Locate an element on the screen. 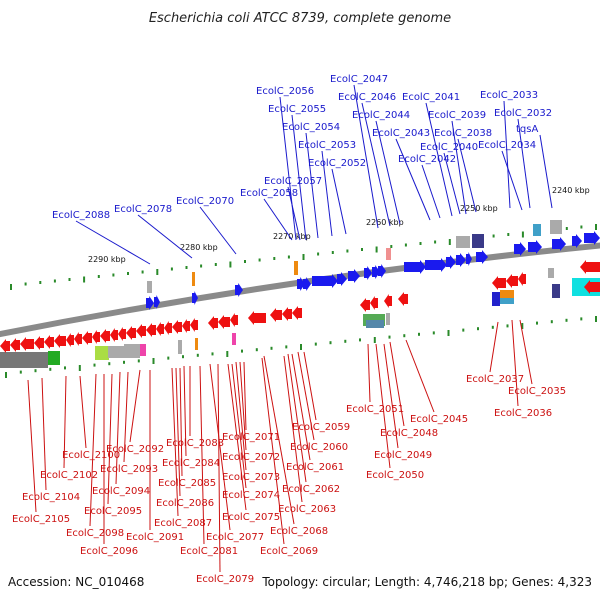  gene-label-ecolc-2063: EcolC_2063 is located at coordinates (307, 435).